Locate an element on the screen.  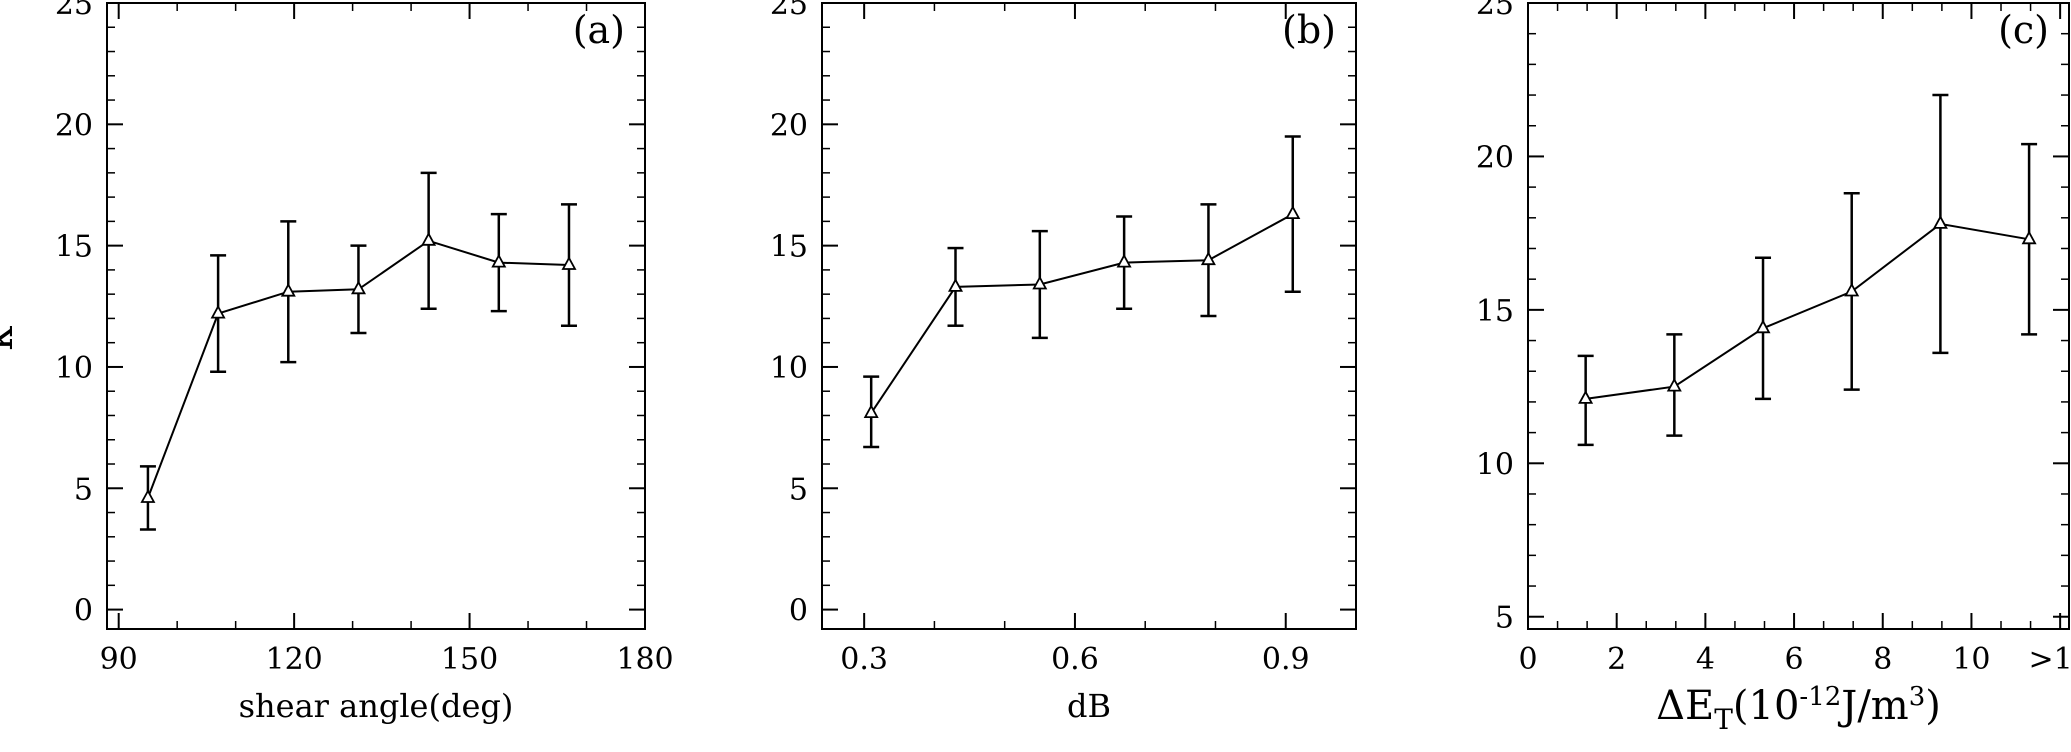
x-axis-label: ΔET(10-12J/m3) is located at coordinates (1798, 709).